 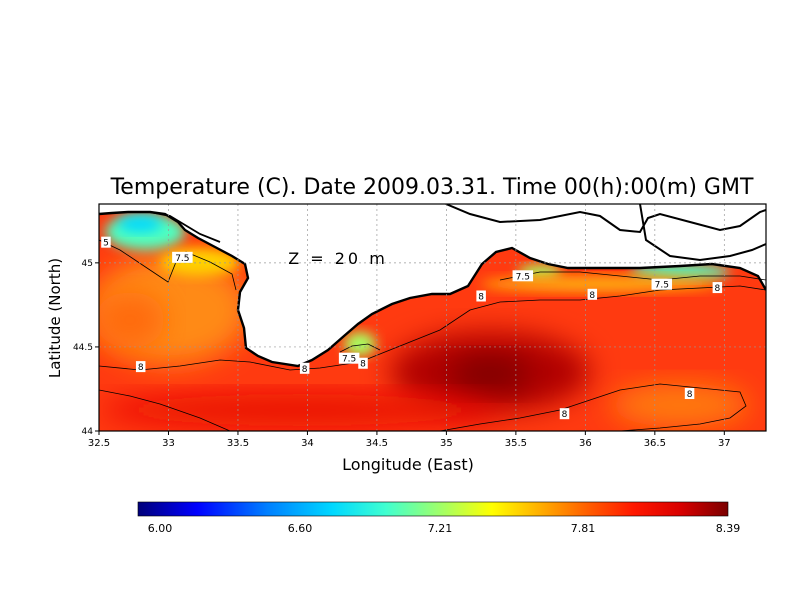 What do you see at coordinates (728, 528) in the screenshot?
I see `colorbar-label: 8.39` at bounding box center [728, 528].